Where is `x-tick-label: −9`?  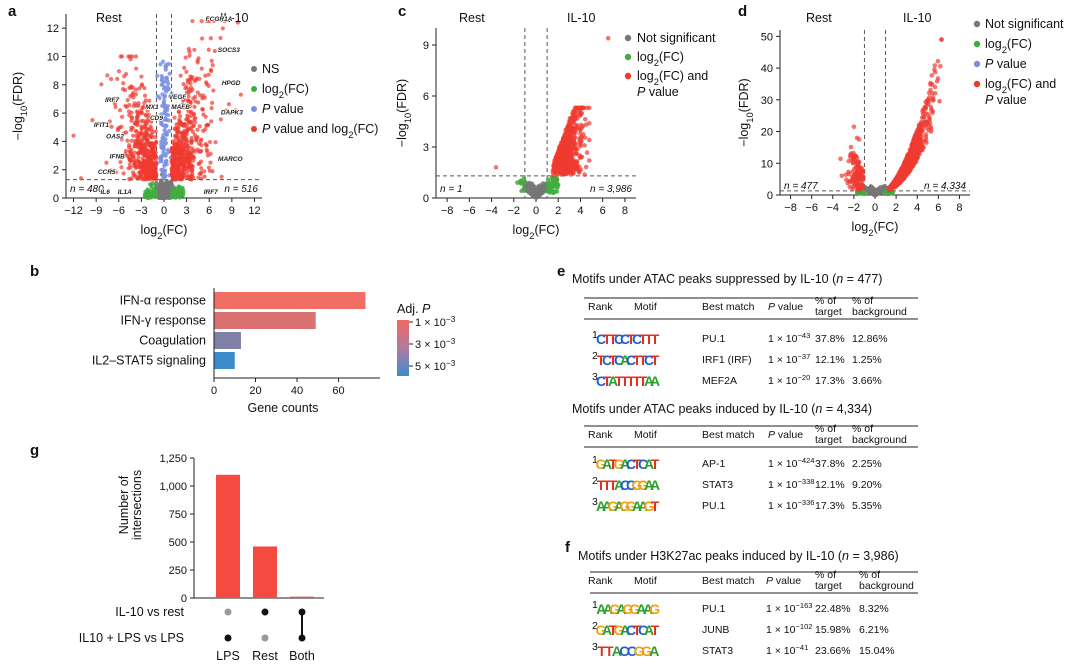
x-tick-label: −9 is located at coordinates (96, 211).